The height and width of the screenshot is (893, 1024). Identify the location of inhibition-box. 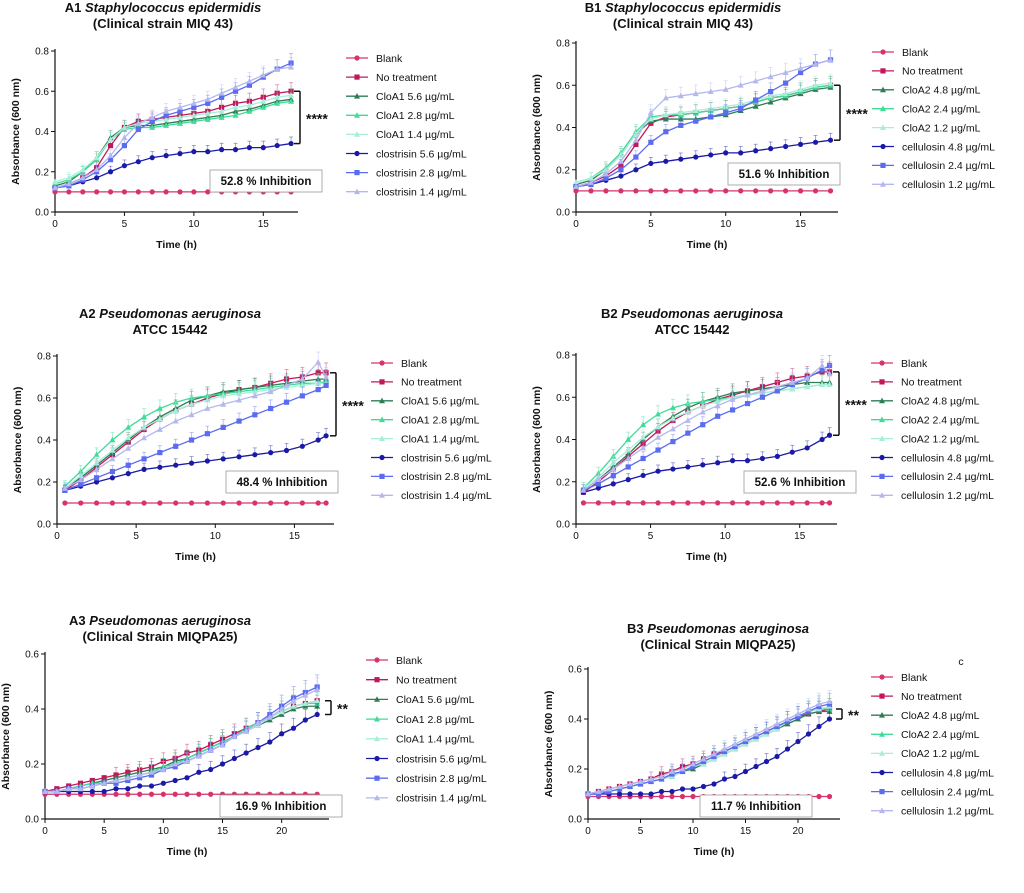
(281, 806).